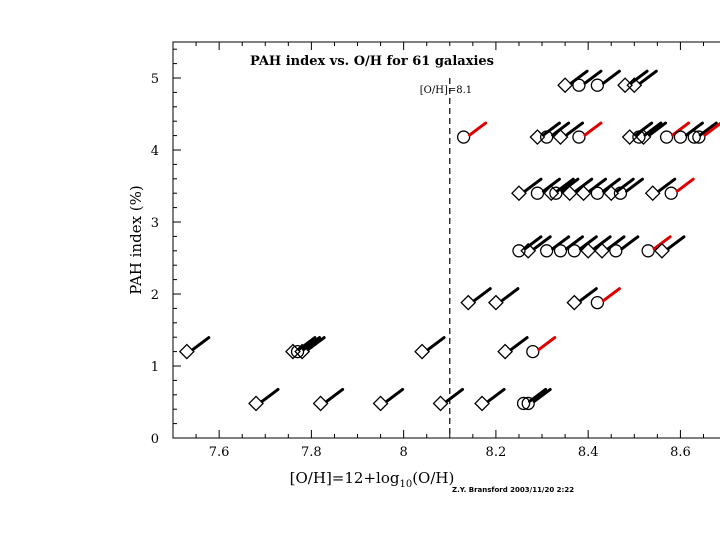 The image size is (720, 545). What do you see at coordinates (155, 295) in the screenshot?
I see `y-tick-label: 2` at bounding box center [155, 295].